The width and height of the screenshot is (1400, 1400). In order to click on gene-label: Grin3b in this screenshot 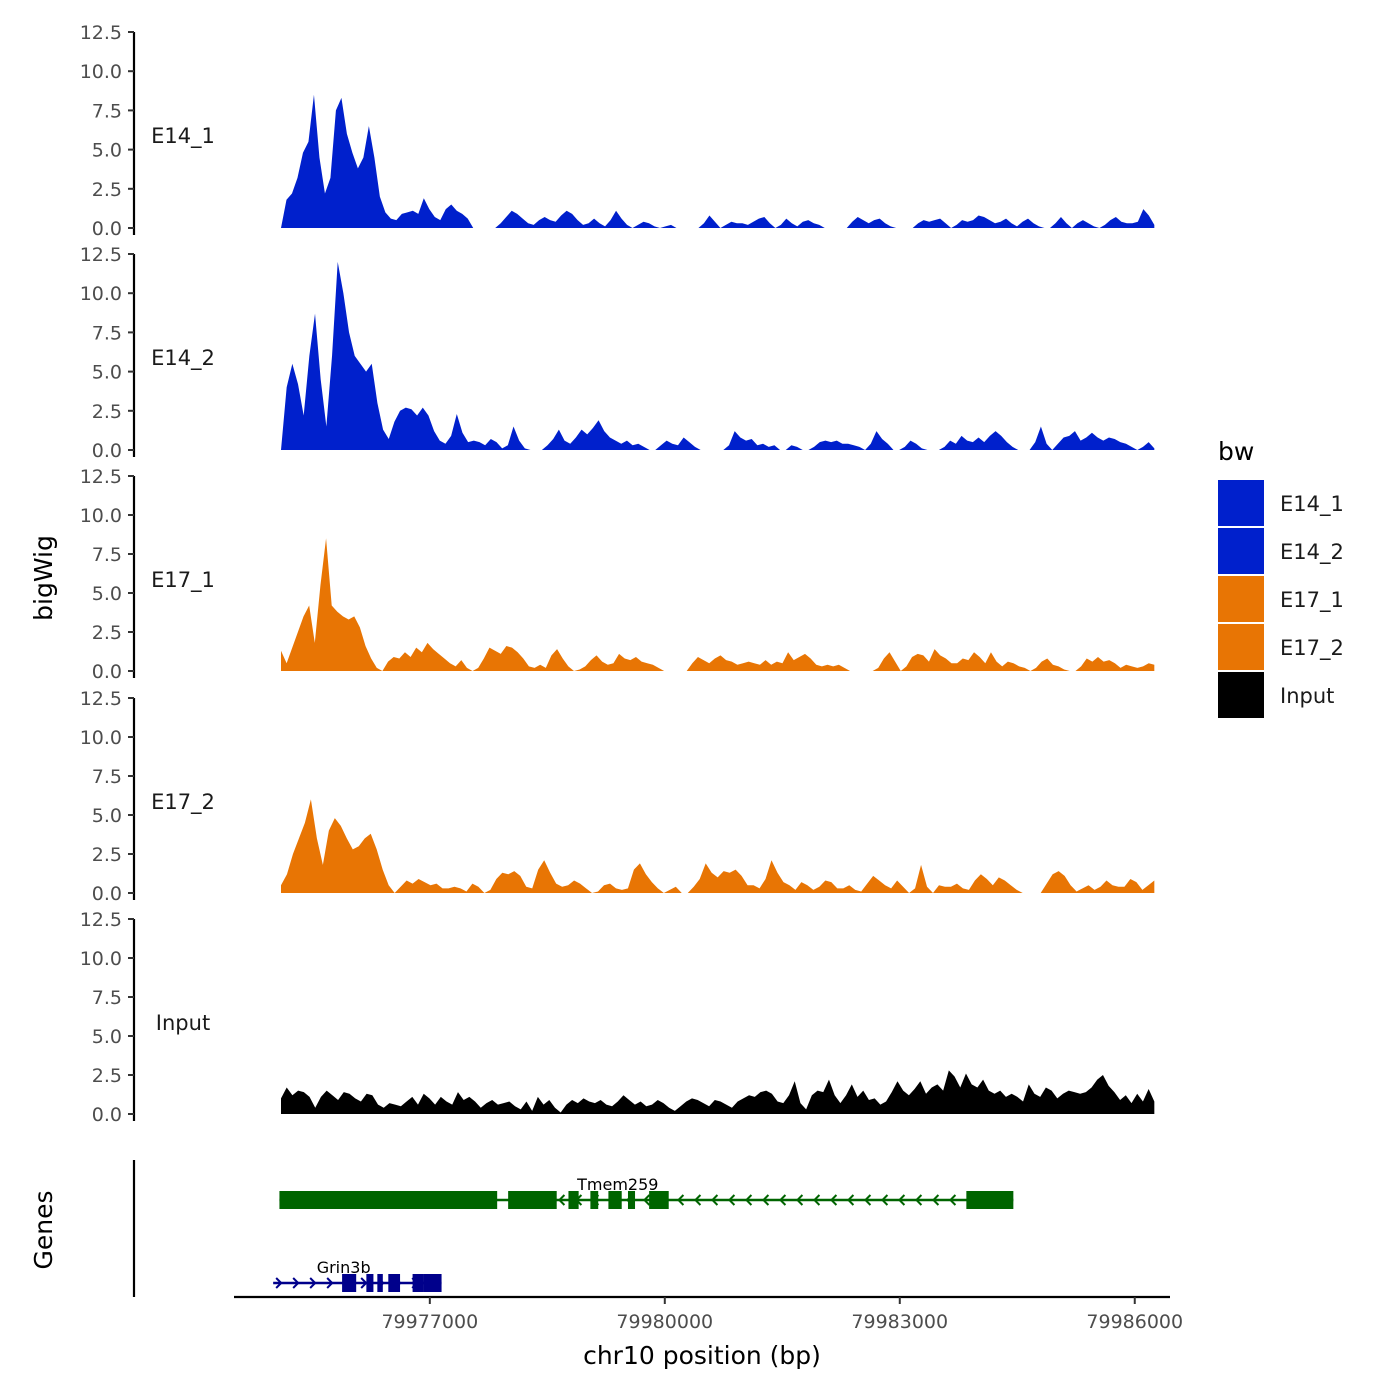, I will do `click(344, 1267)`.